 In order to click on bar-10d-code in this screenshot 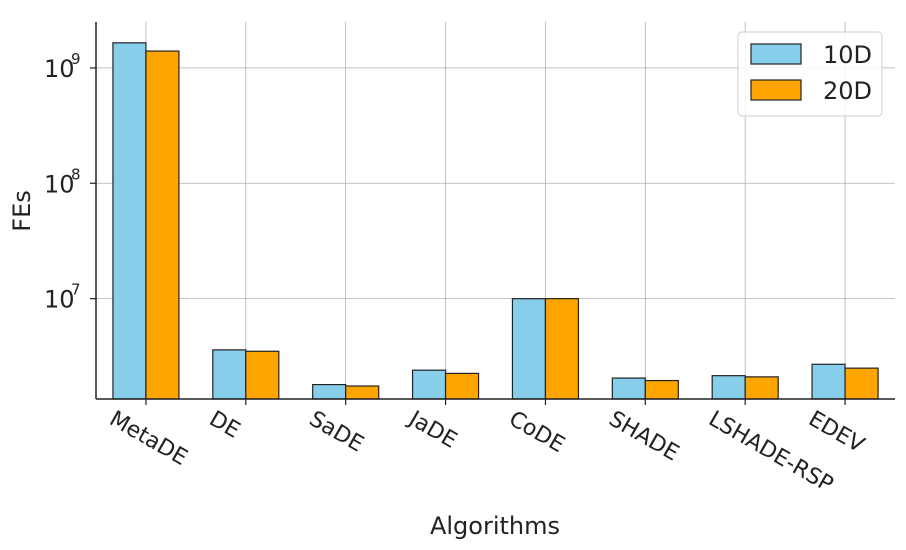, I will do `click(529, 349)`.